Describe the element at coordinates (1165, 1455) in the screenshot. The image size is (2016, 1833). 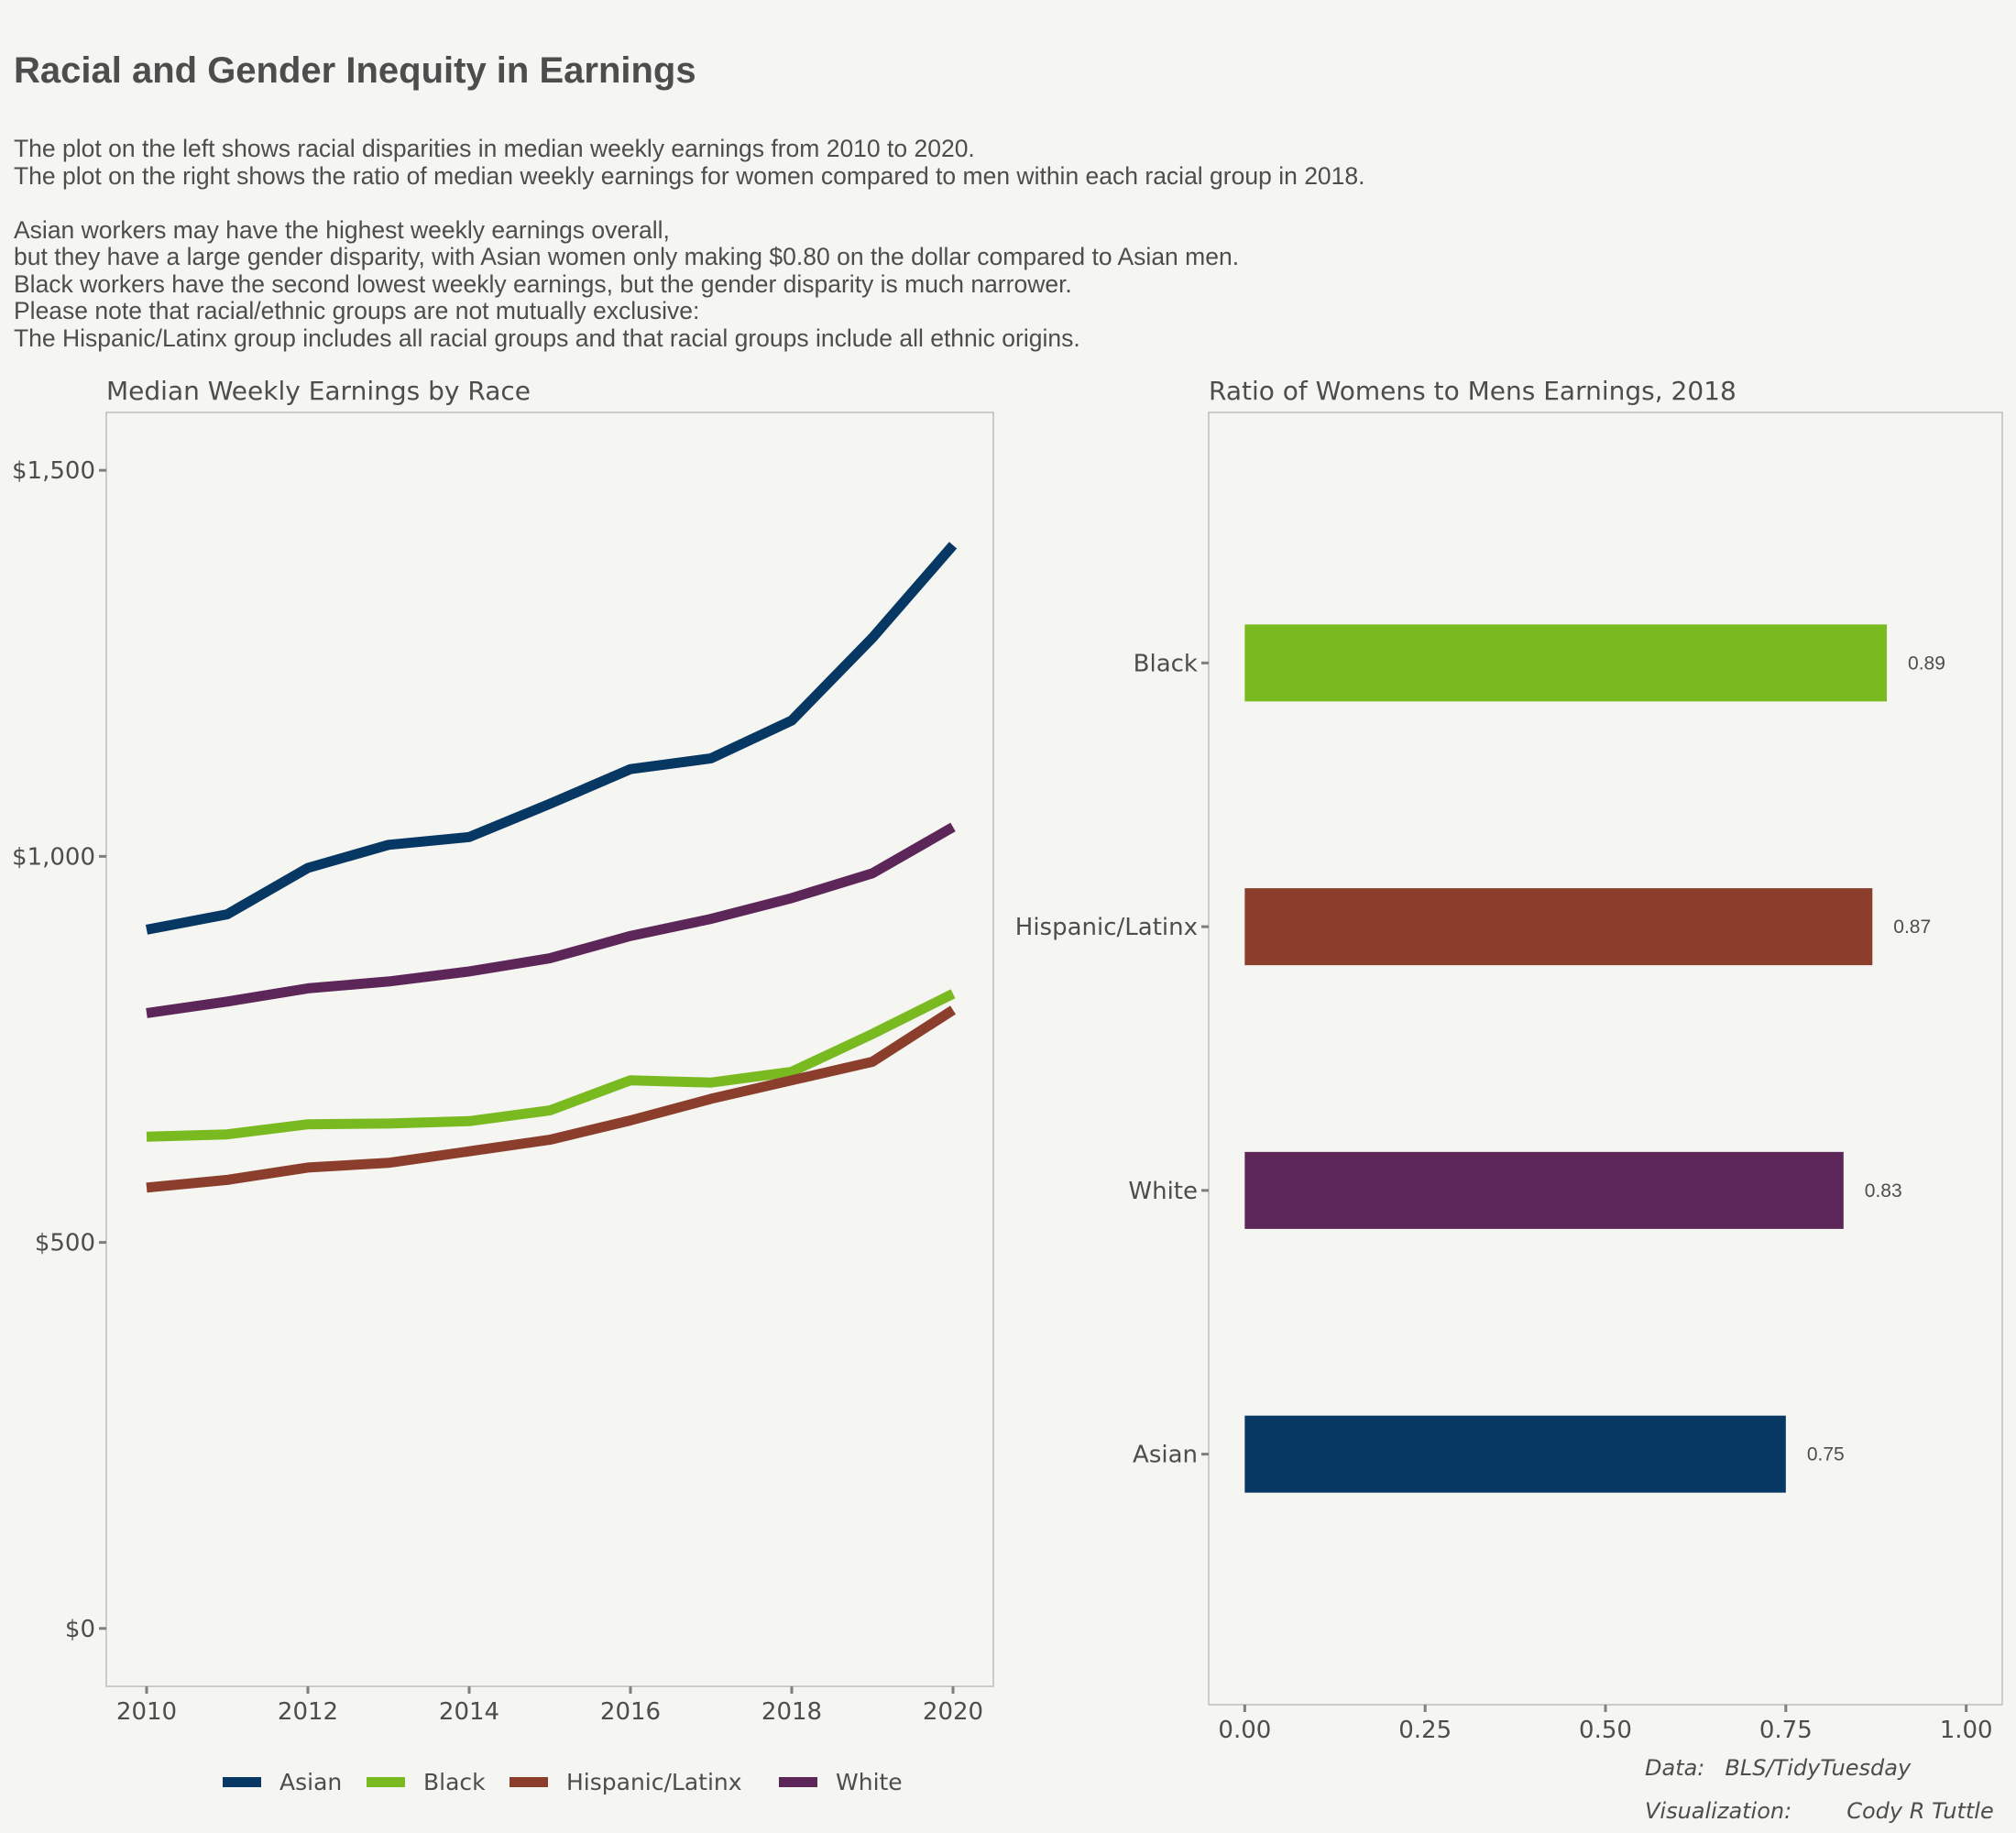
I see `category-label: Asian` at that location.